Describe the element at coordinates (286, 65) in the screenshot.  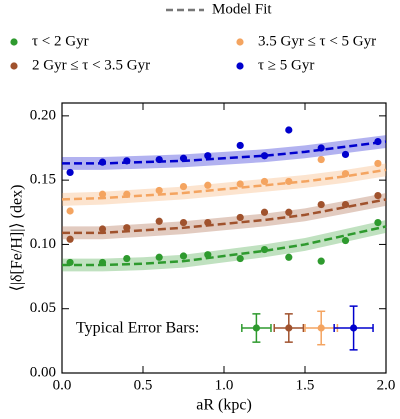
I see `legend-label: τ ≥ 5 Gyr` at that location.